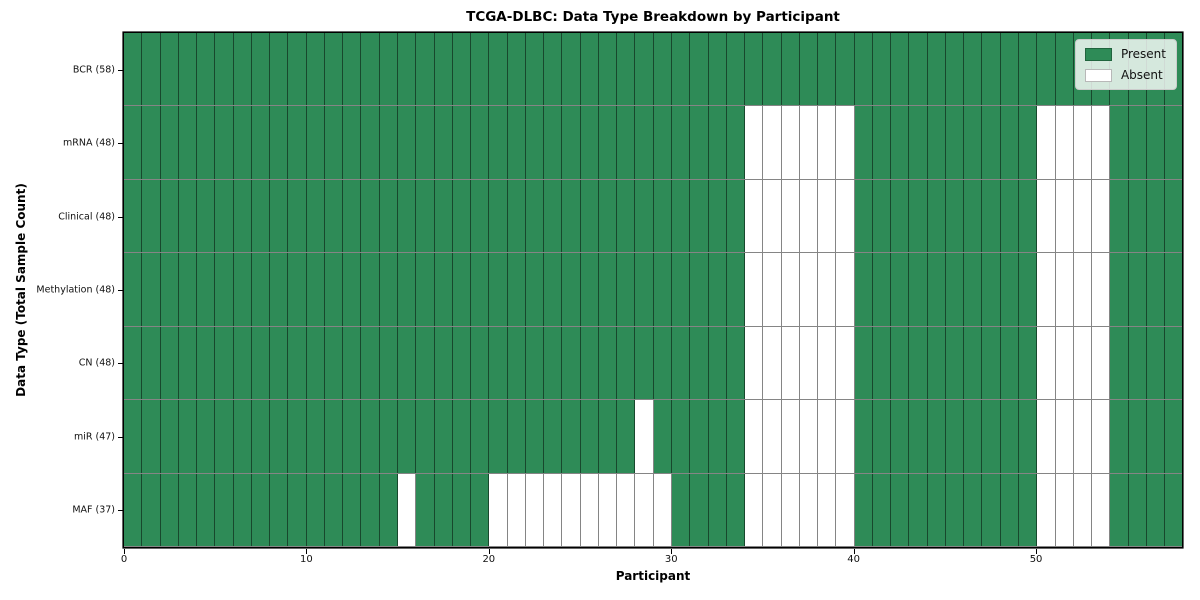 This screenshot has width=1200, height=600. I want to click on x-tick-label: 10, so click(306, 559).